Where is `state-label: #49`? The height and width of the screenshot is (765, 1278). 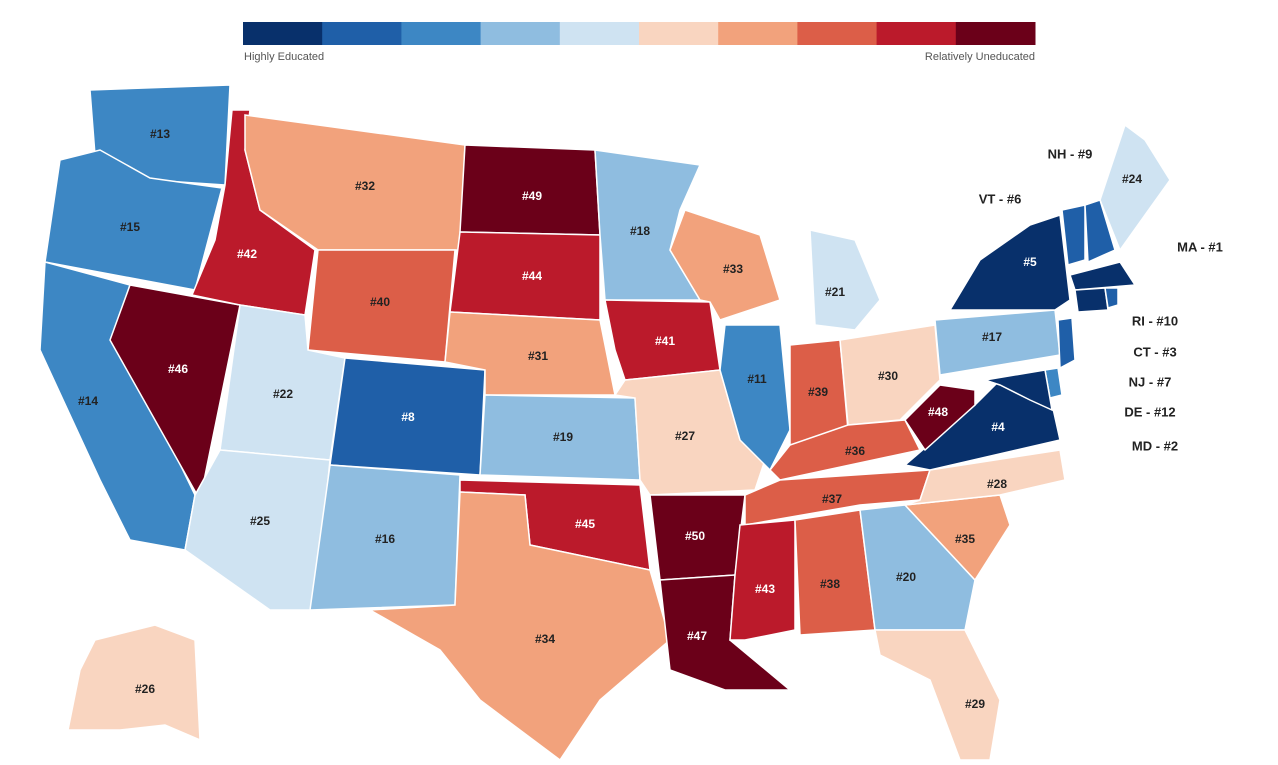 state-label: #49 is located at coordinates (532, 196).